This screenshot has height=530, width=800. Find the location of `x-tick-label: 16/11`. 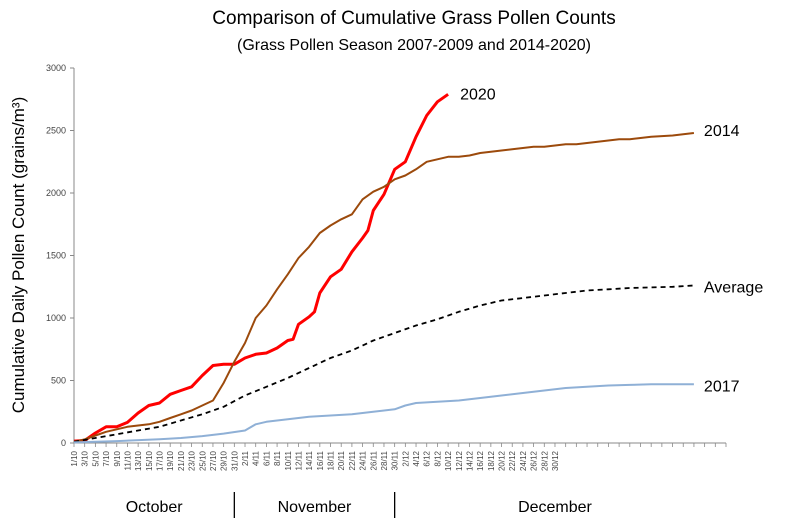

x-tick-label: 16/11 is located at coordinates (320, 460).